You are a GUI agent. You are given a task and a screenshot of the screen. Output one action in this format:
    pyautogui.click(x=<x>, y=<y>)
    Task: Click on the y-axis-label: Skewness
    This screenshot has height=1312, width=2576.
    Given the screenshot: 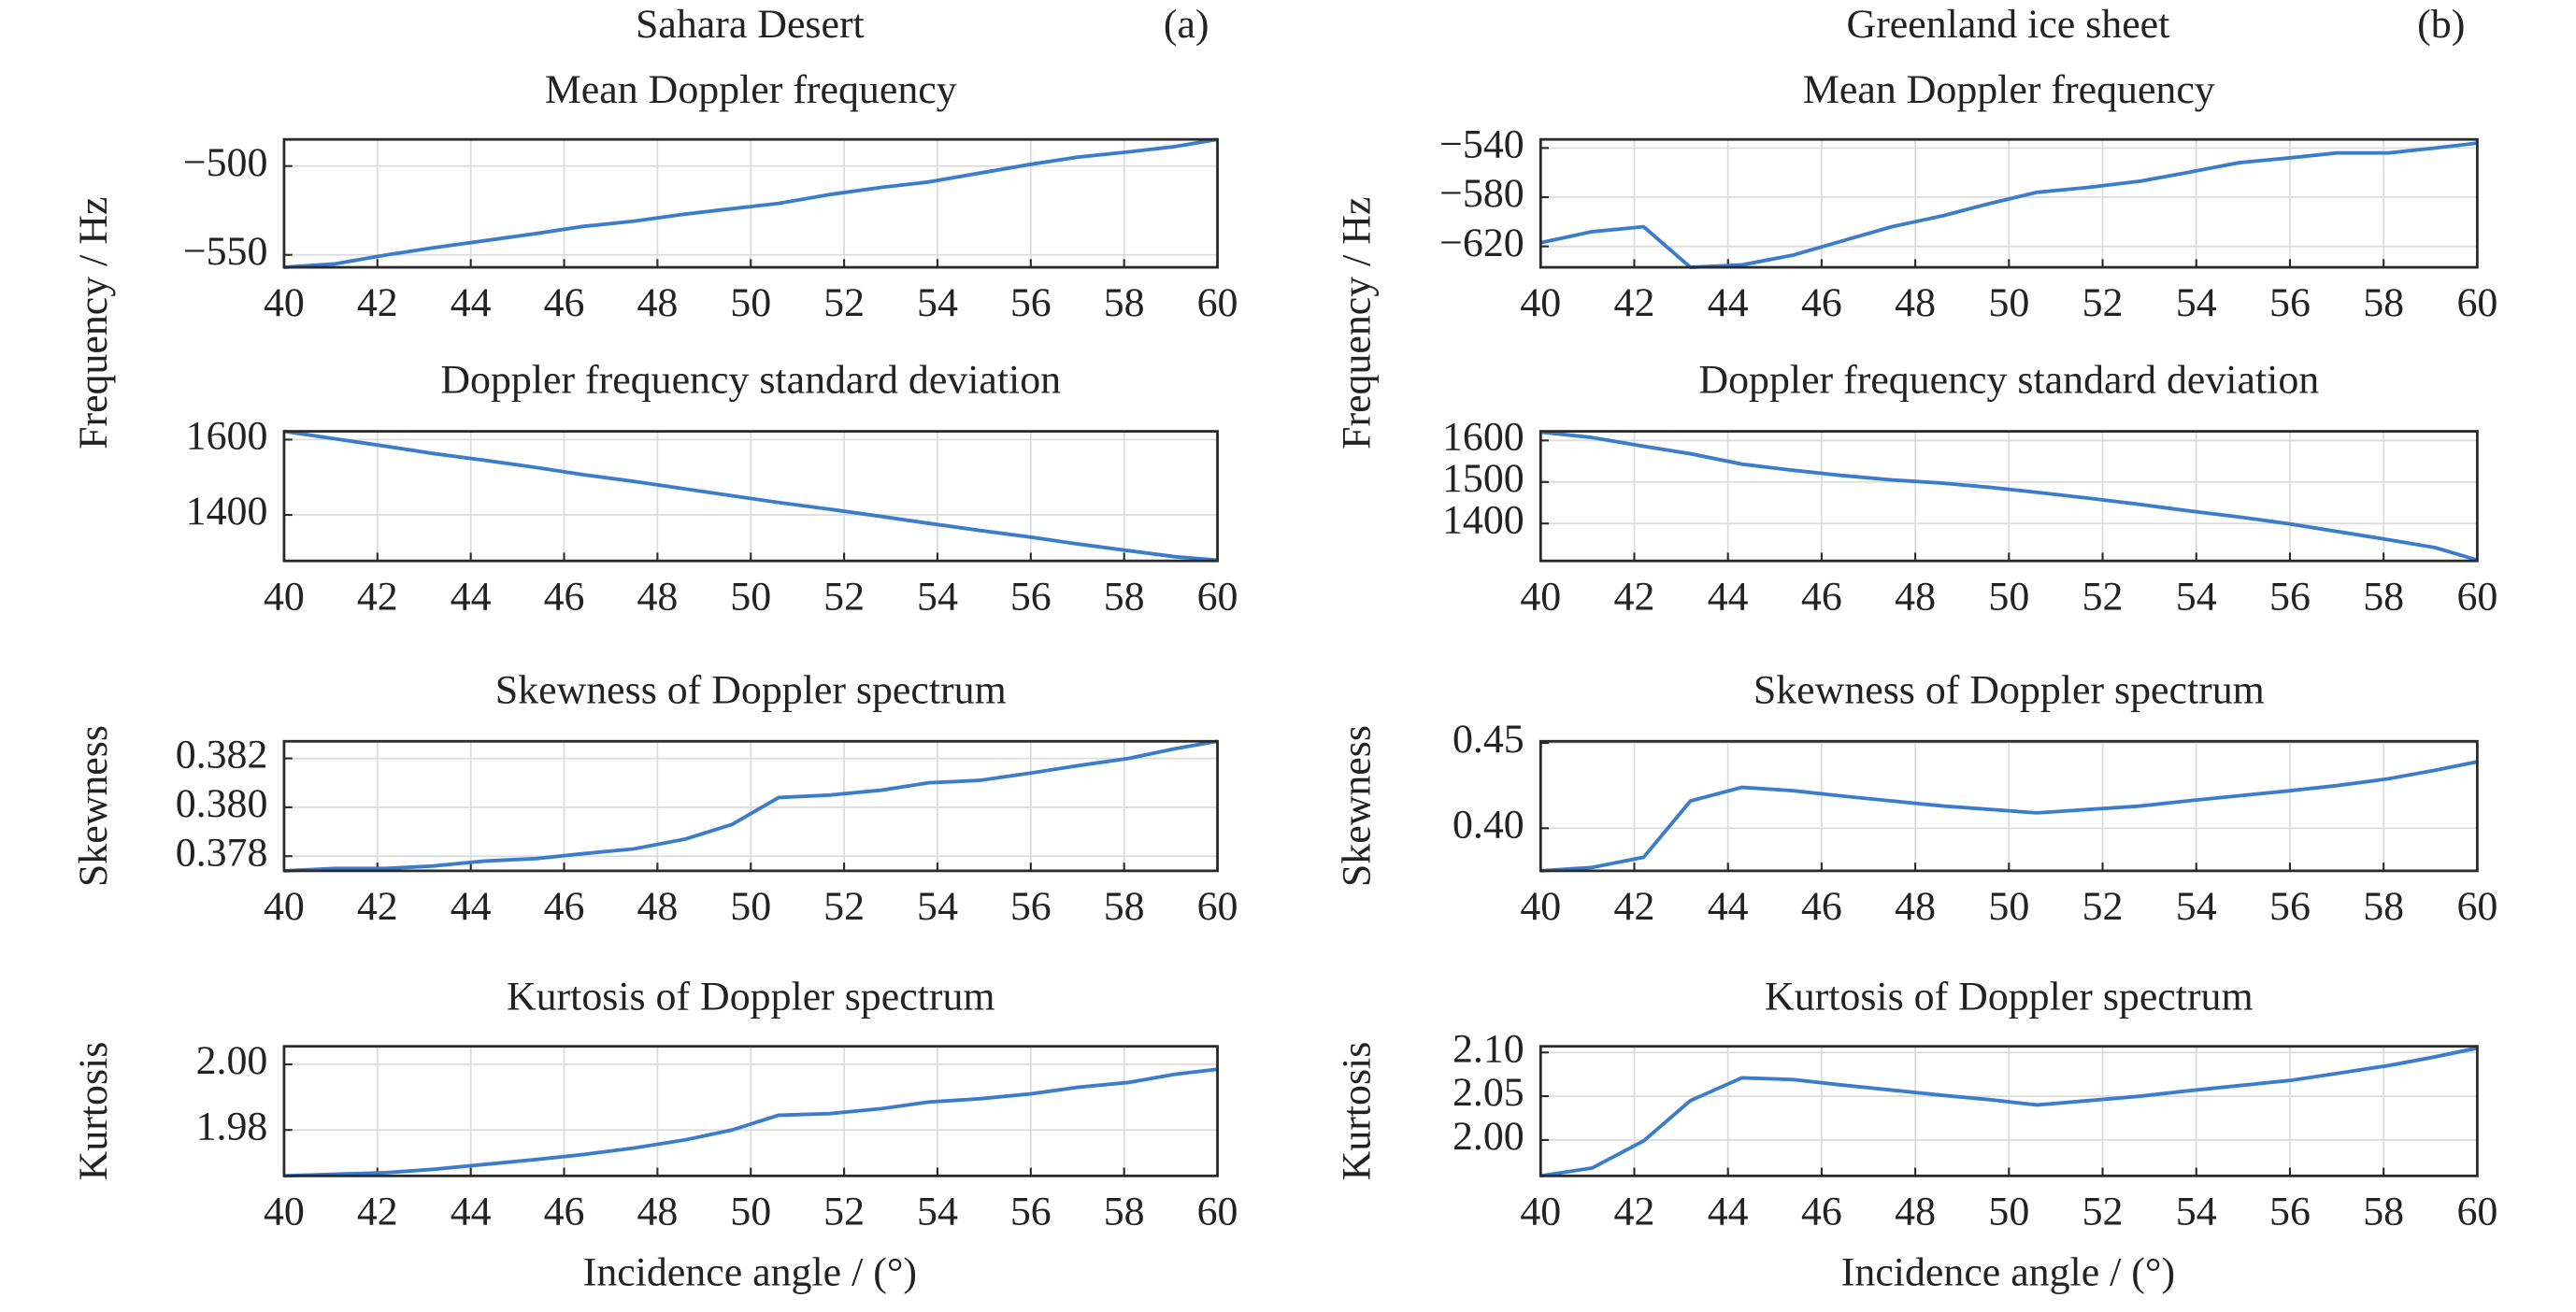 What is the action you would take?
    pyautogui.click(x=93, y=806)
    